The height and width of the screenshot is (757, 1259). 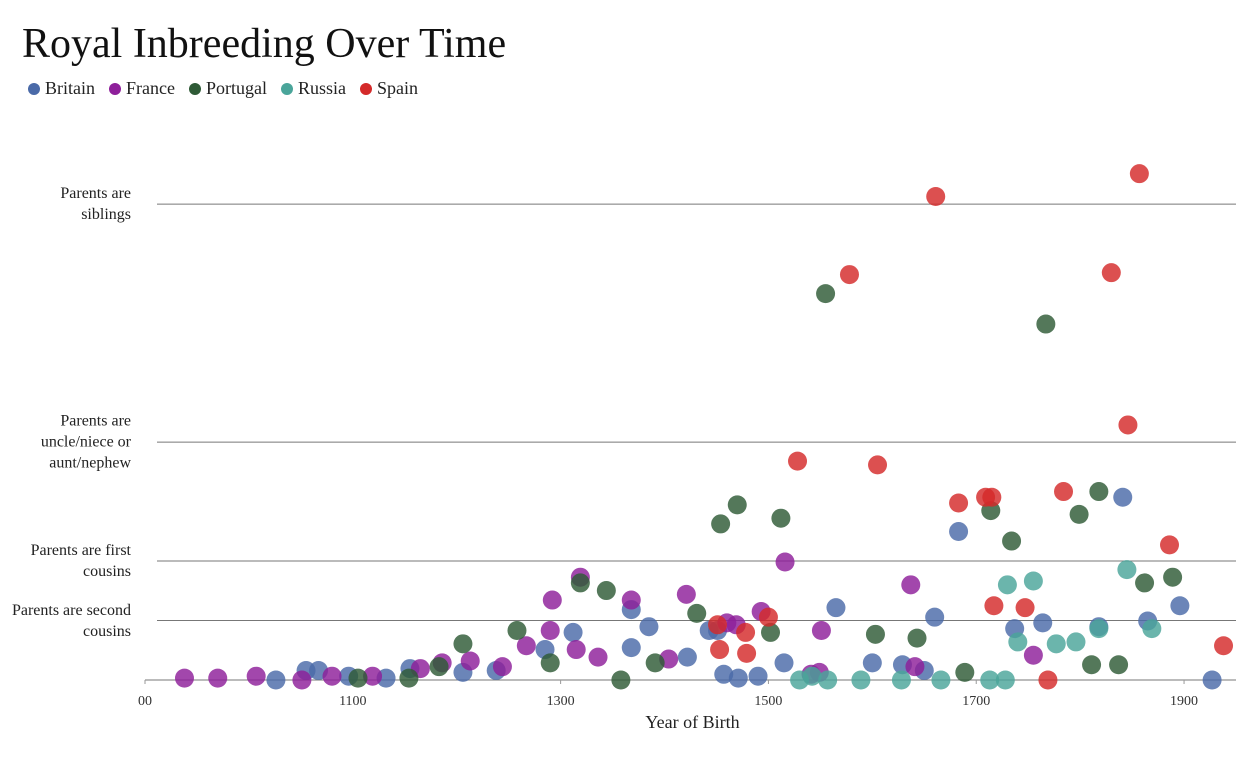 What do you see at coordinates (1184, 701) in the screenshot?
I see `x-tick-label: 1900` at bounding box center [1184, 701].